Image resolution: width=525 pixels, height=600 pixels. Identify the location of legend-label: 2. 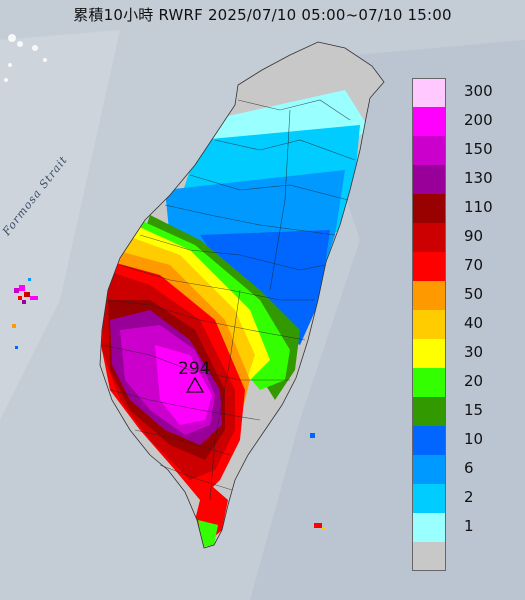
(469, 497).